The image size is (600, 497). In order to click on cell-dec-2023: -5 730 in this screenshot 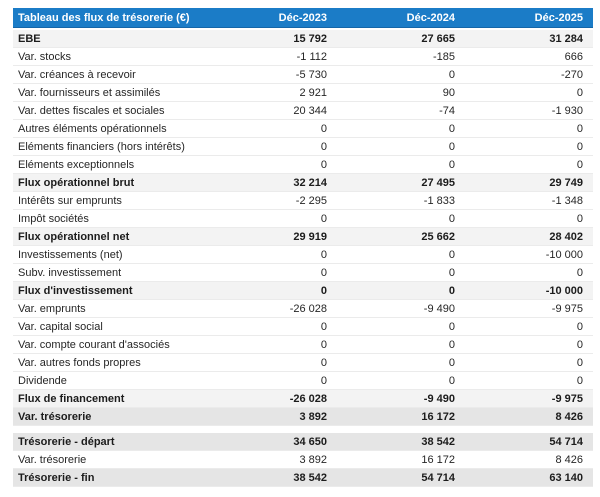, I will do `click(311, 74)`.